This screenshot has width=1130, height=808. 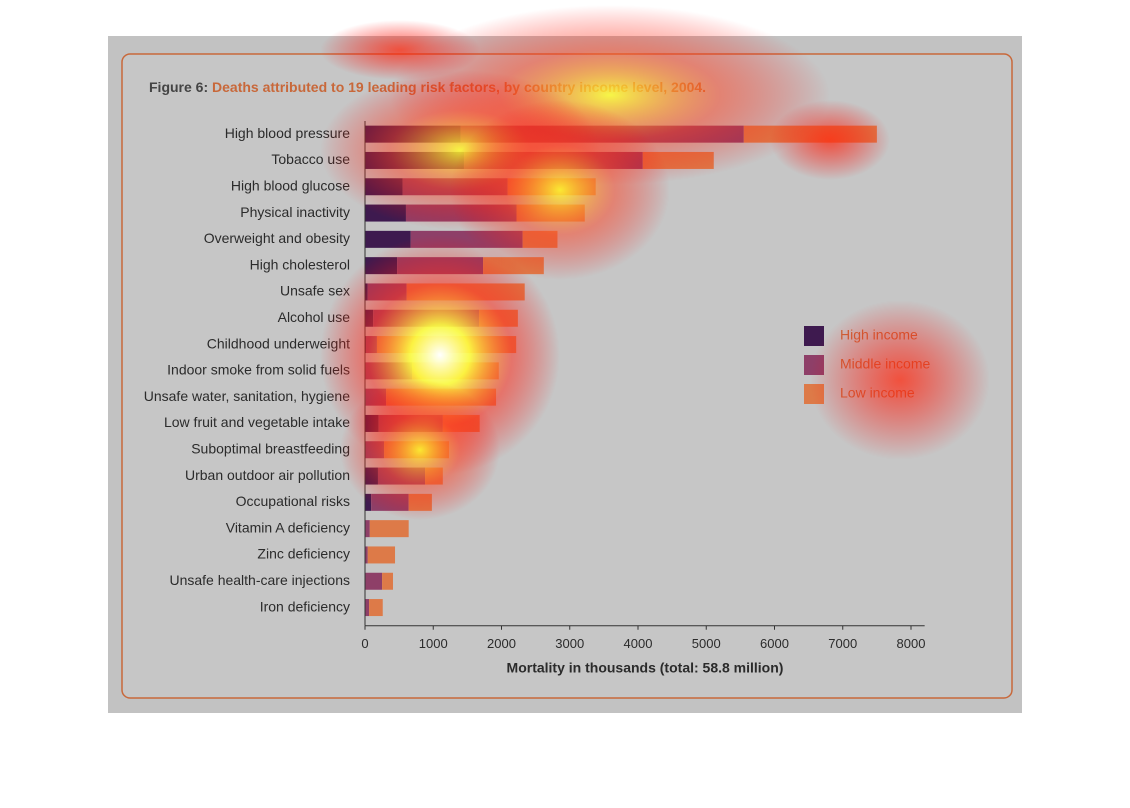 What do you see at coordinates (270, 448) in the screenshot?
I see `y-tick-label: Suboptimal breastfeeding` at bounding box center [270, 448].